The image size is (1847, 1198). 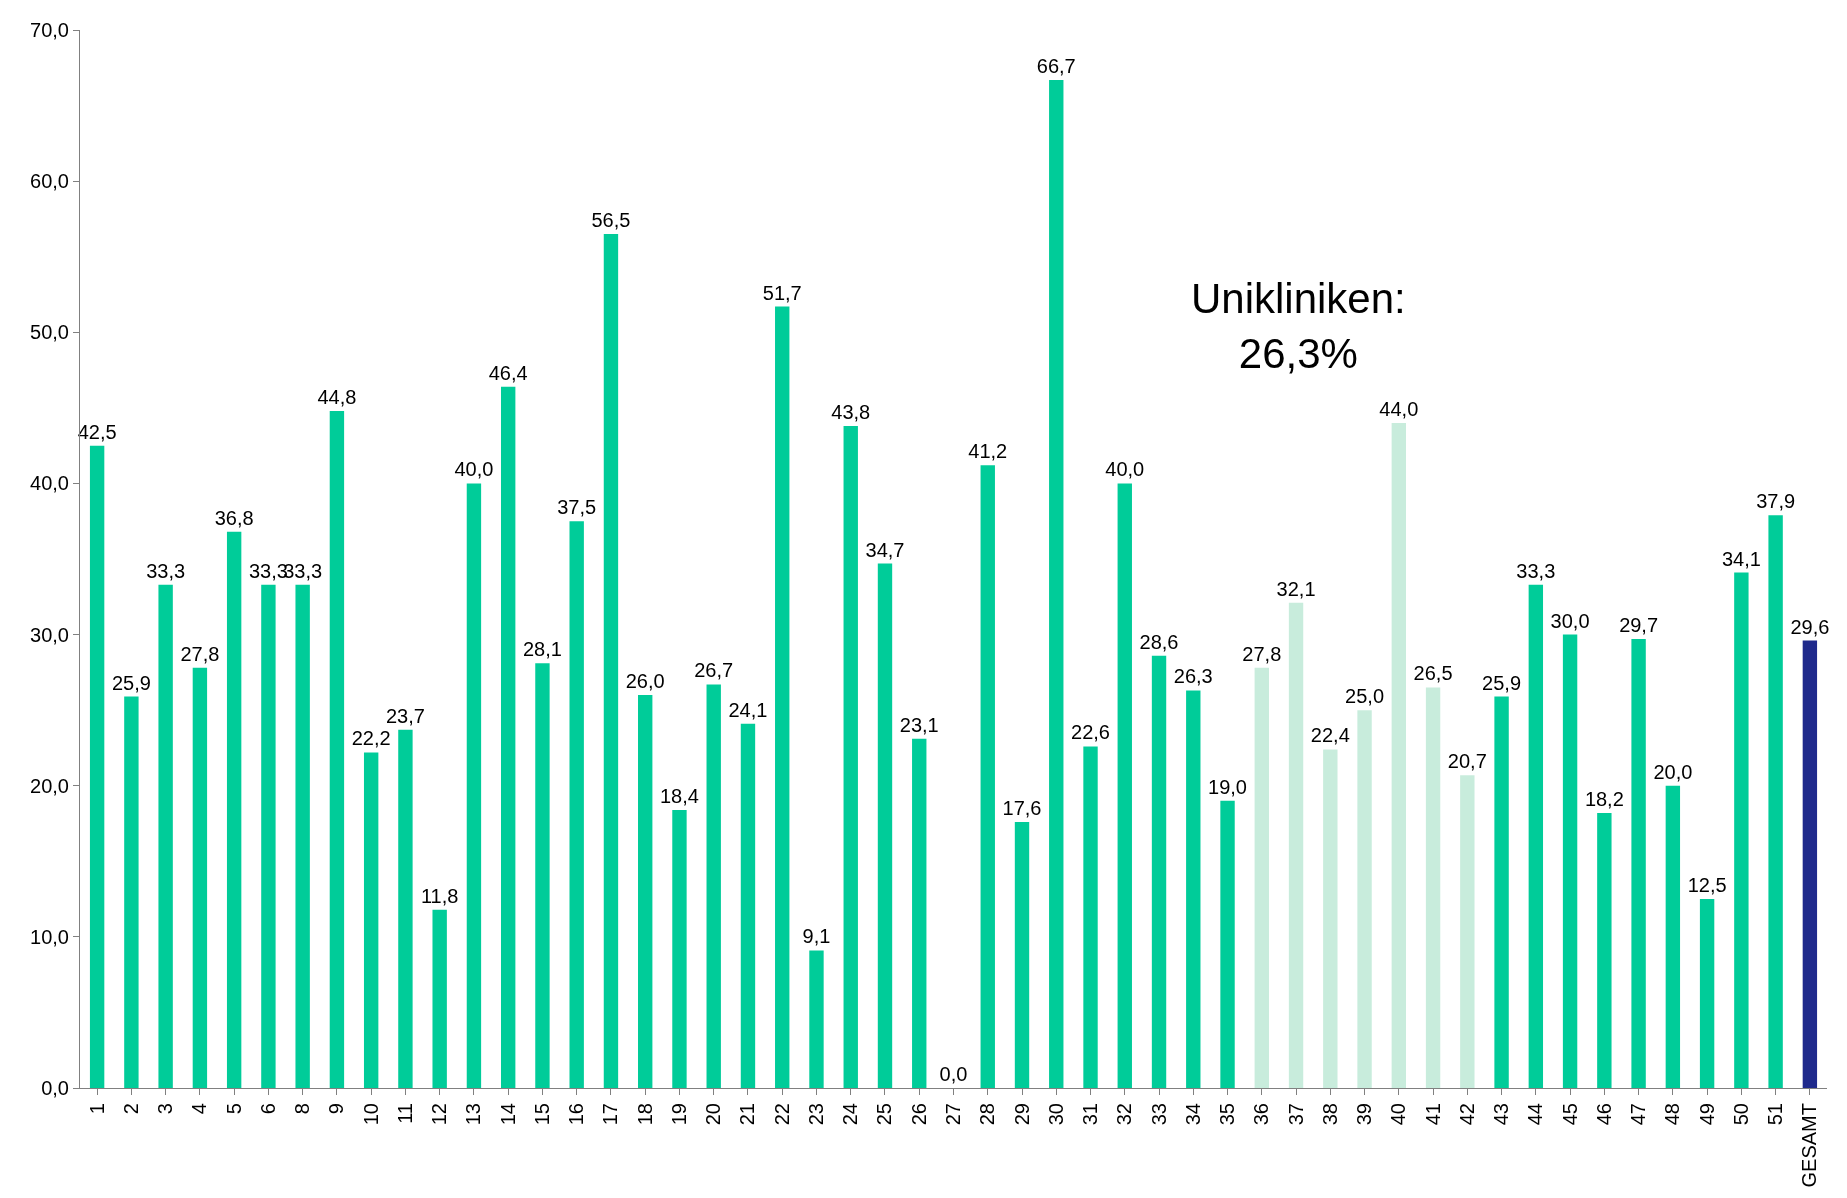 I want to click on data-label: 34,7, so click(x=885, y=549).